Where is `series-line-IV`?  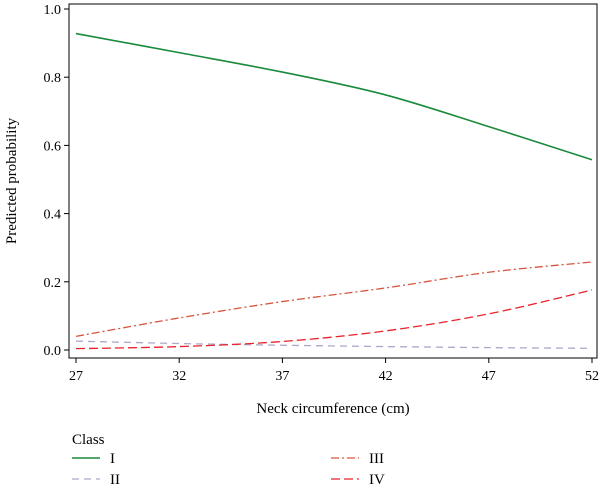
series-line-IV is located at coordinates (334, 319).